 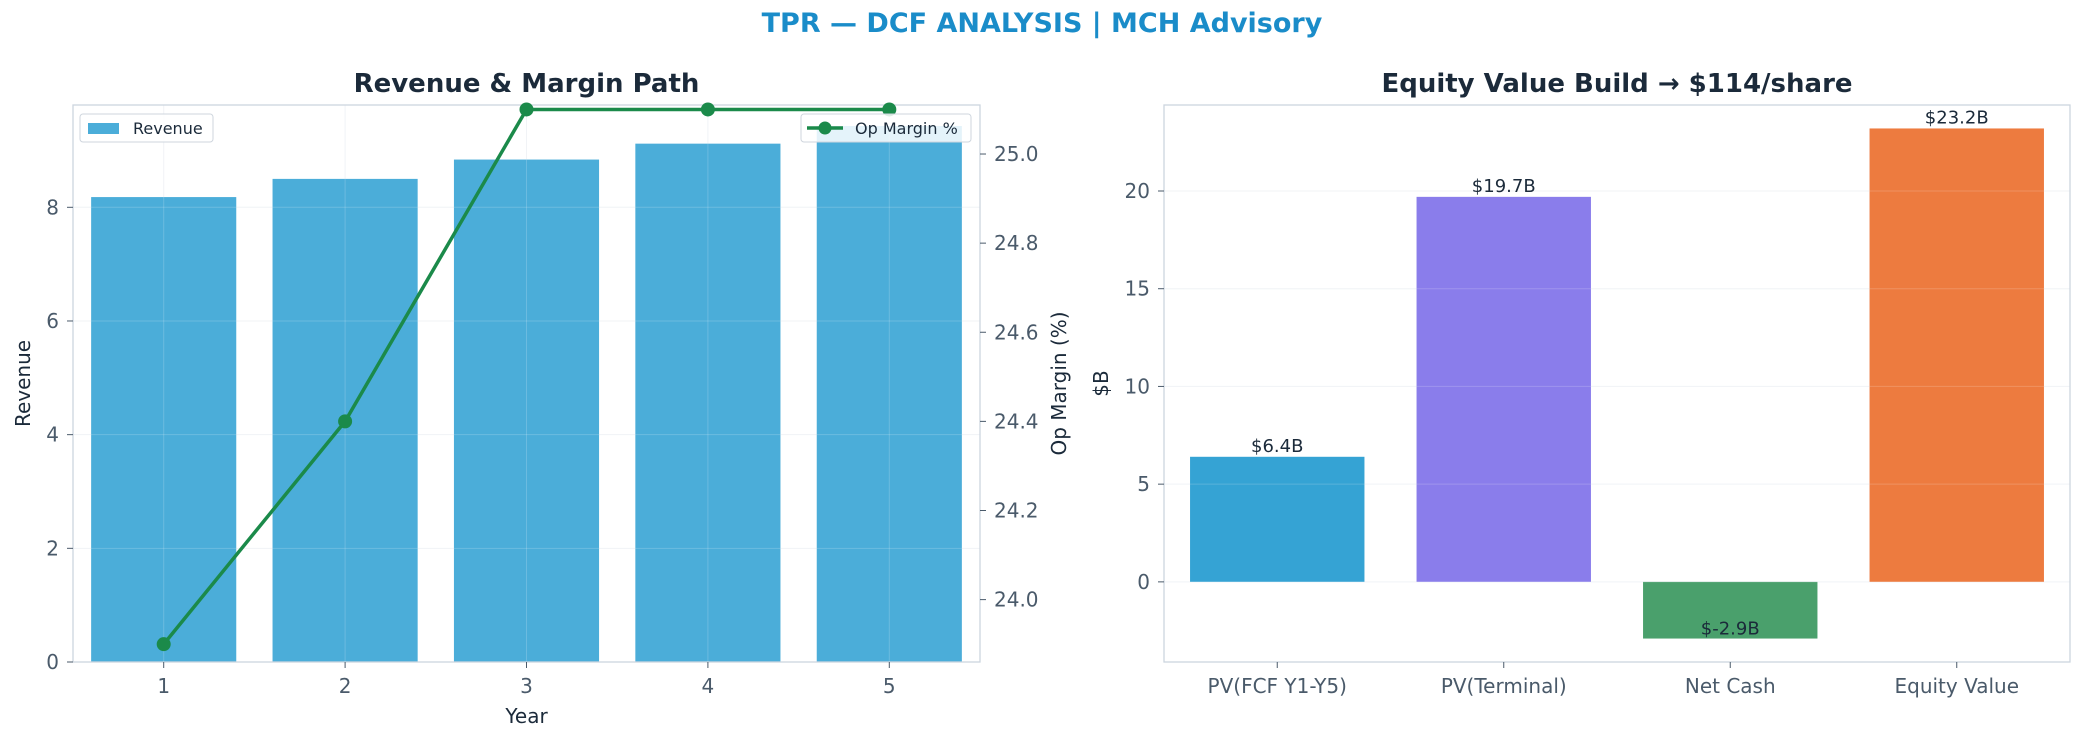 What do you see at coordinates (1137, 289) in the screenshot?
I see `chart2-ytick-label: 15` at bounding box center [1137, 289].